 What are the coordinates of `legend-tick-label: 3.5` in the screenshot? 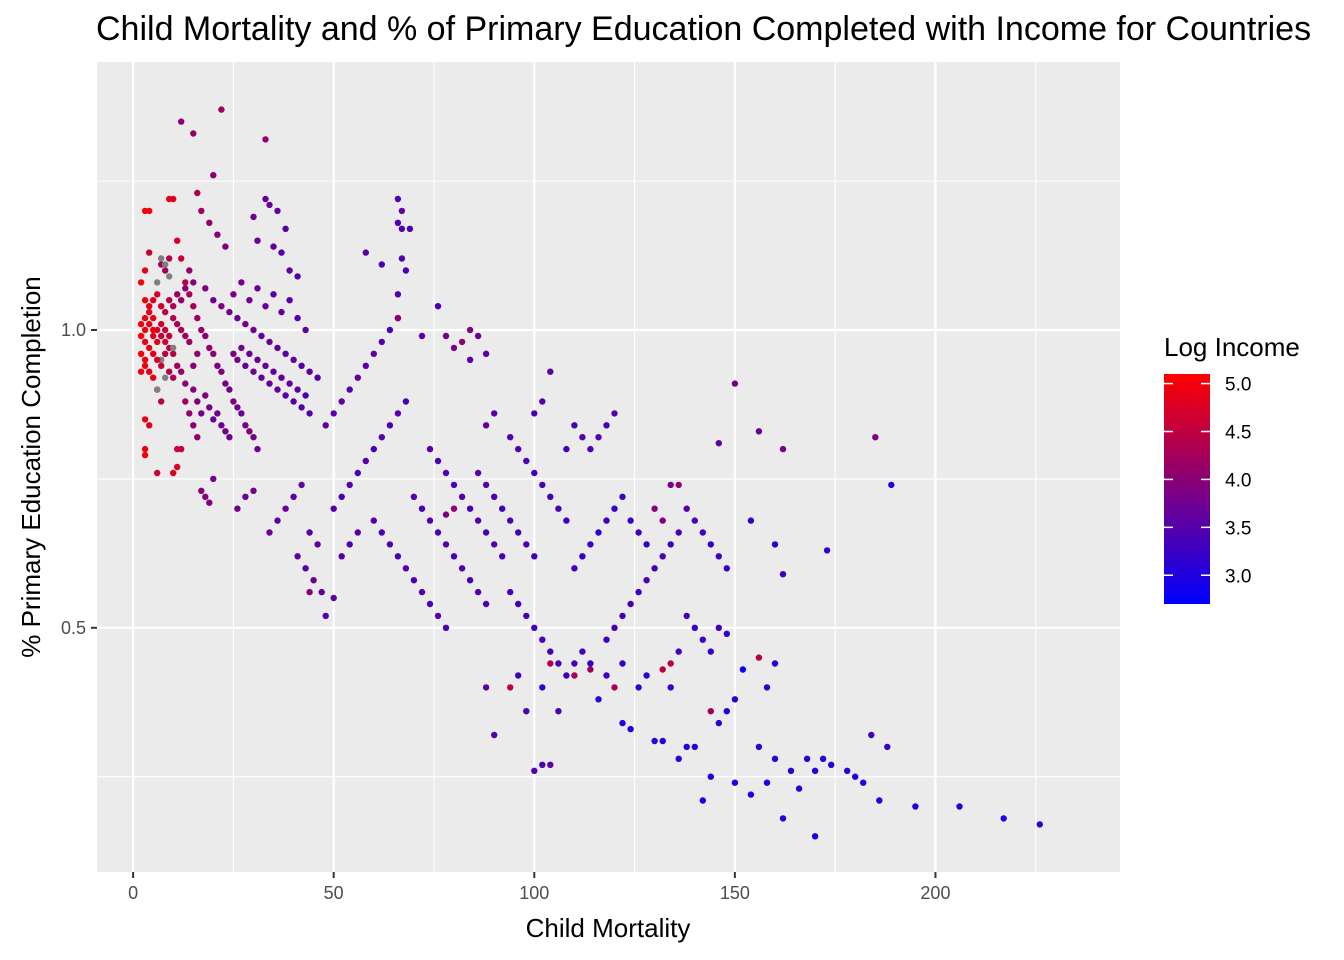 It's located at (1238, 528).